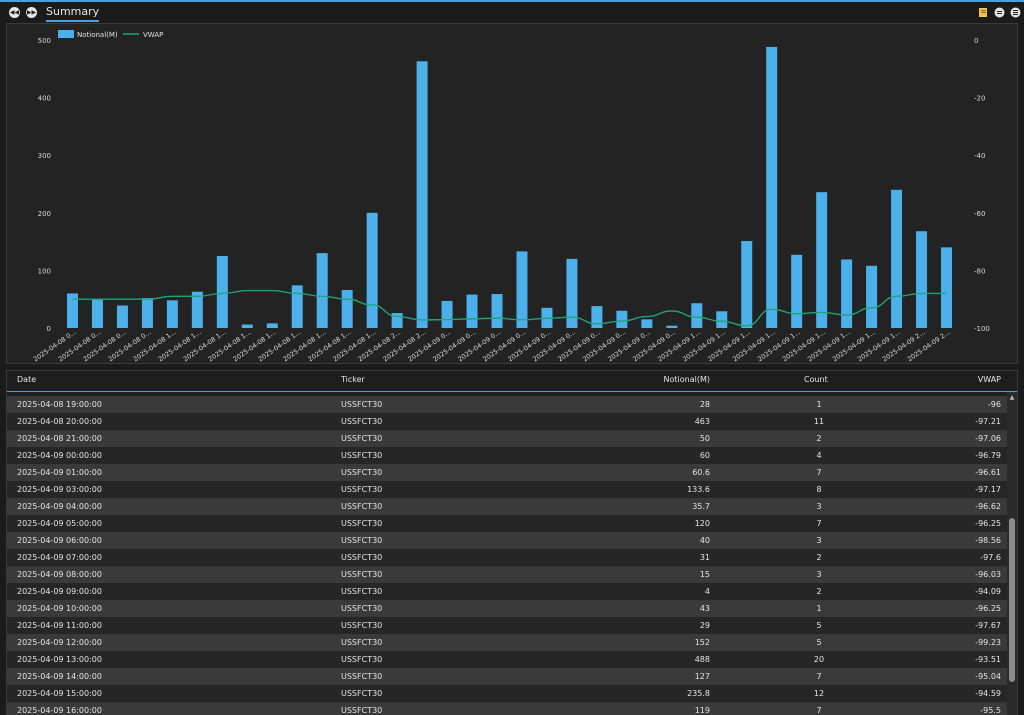  I want to click on table-row: 2025-04-09 04:00:00 USSFCT30 35.7 3 -96.62, so click(507, 506).